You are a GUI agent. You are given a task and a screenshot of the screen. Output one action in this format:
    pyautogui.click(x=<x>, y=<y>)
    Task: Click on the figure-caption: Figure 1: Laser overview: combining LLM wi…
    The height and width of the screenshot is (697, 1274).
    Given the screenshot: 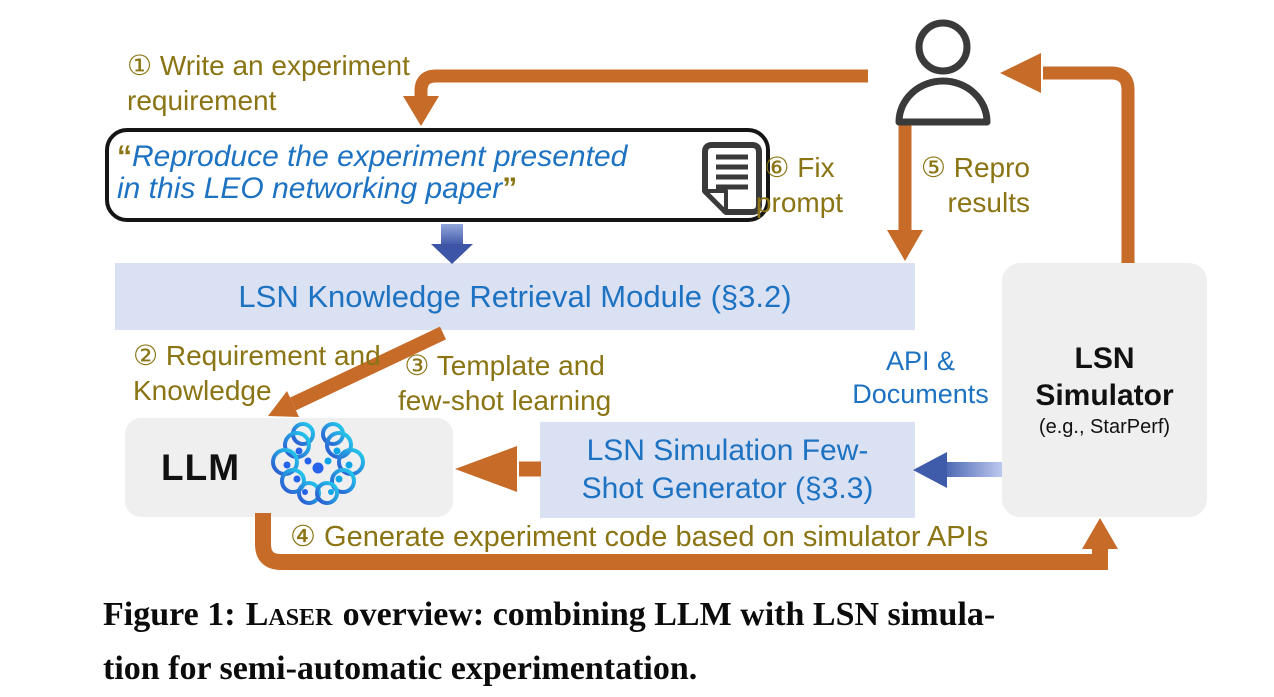 What is the action you would take?
    pyautogui.click(x=688, y=642)
    